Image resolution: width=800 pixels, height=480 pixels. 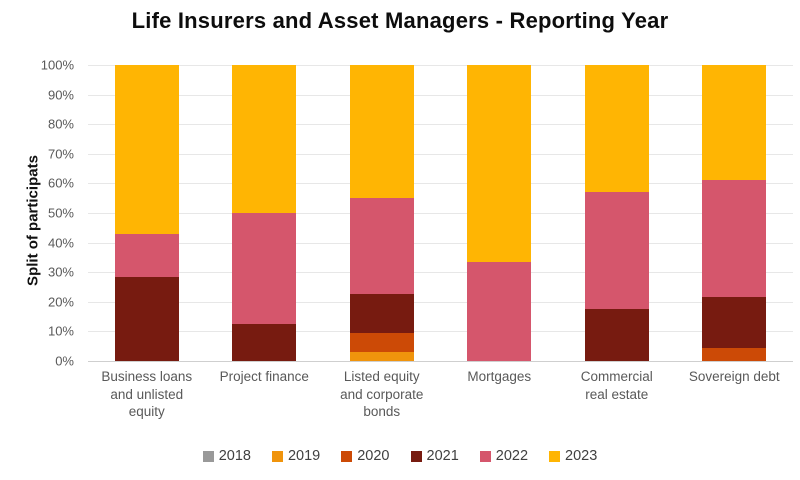 I want to click on y-axis-tick-label: 90%, so click(x=60, y=95).